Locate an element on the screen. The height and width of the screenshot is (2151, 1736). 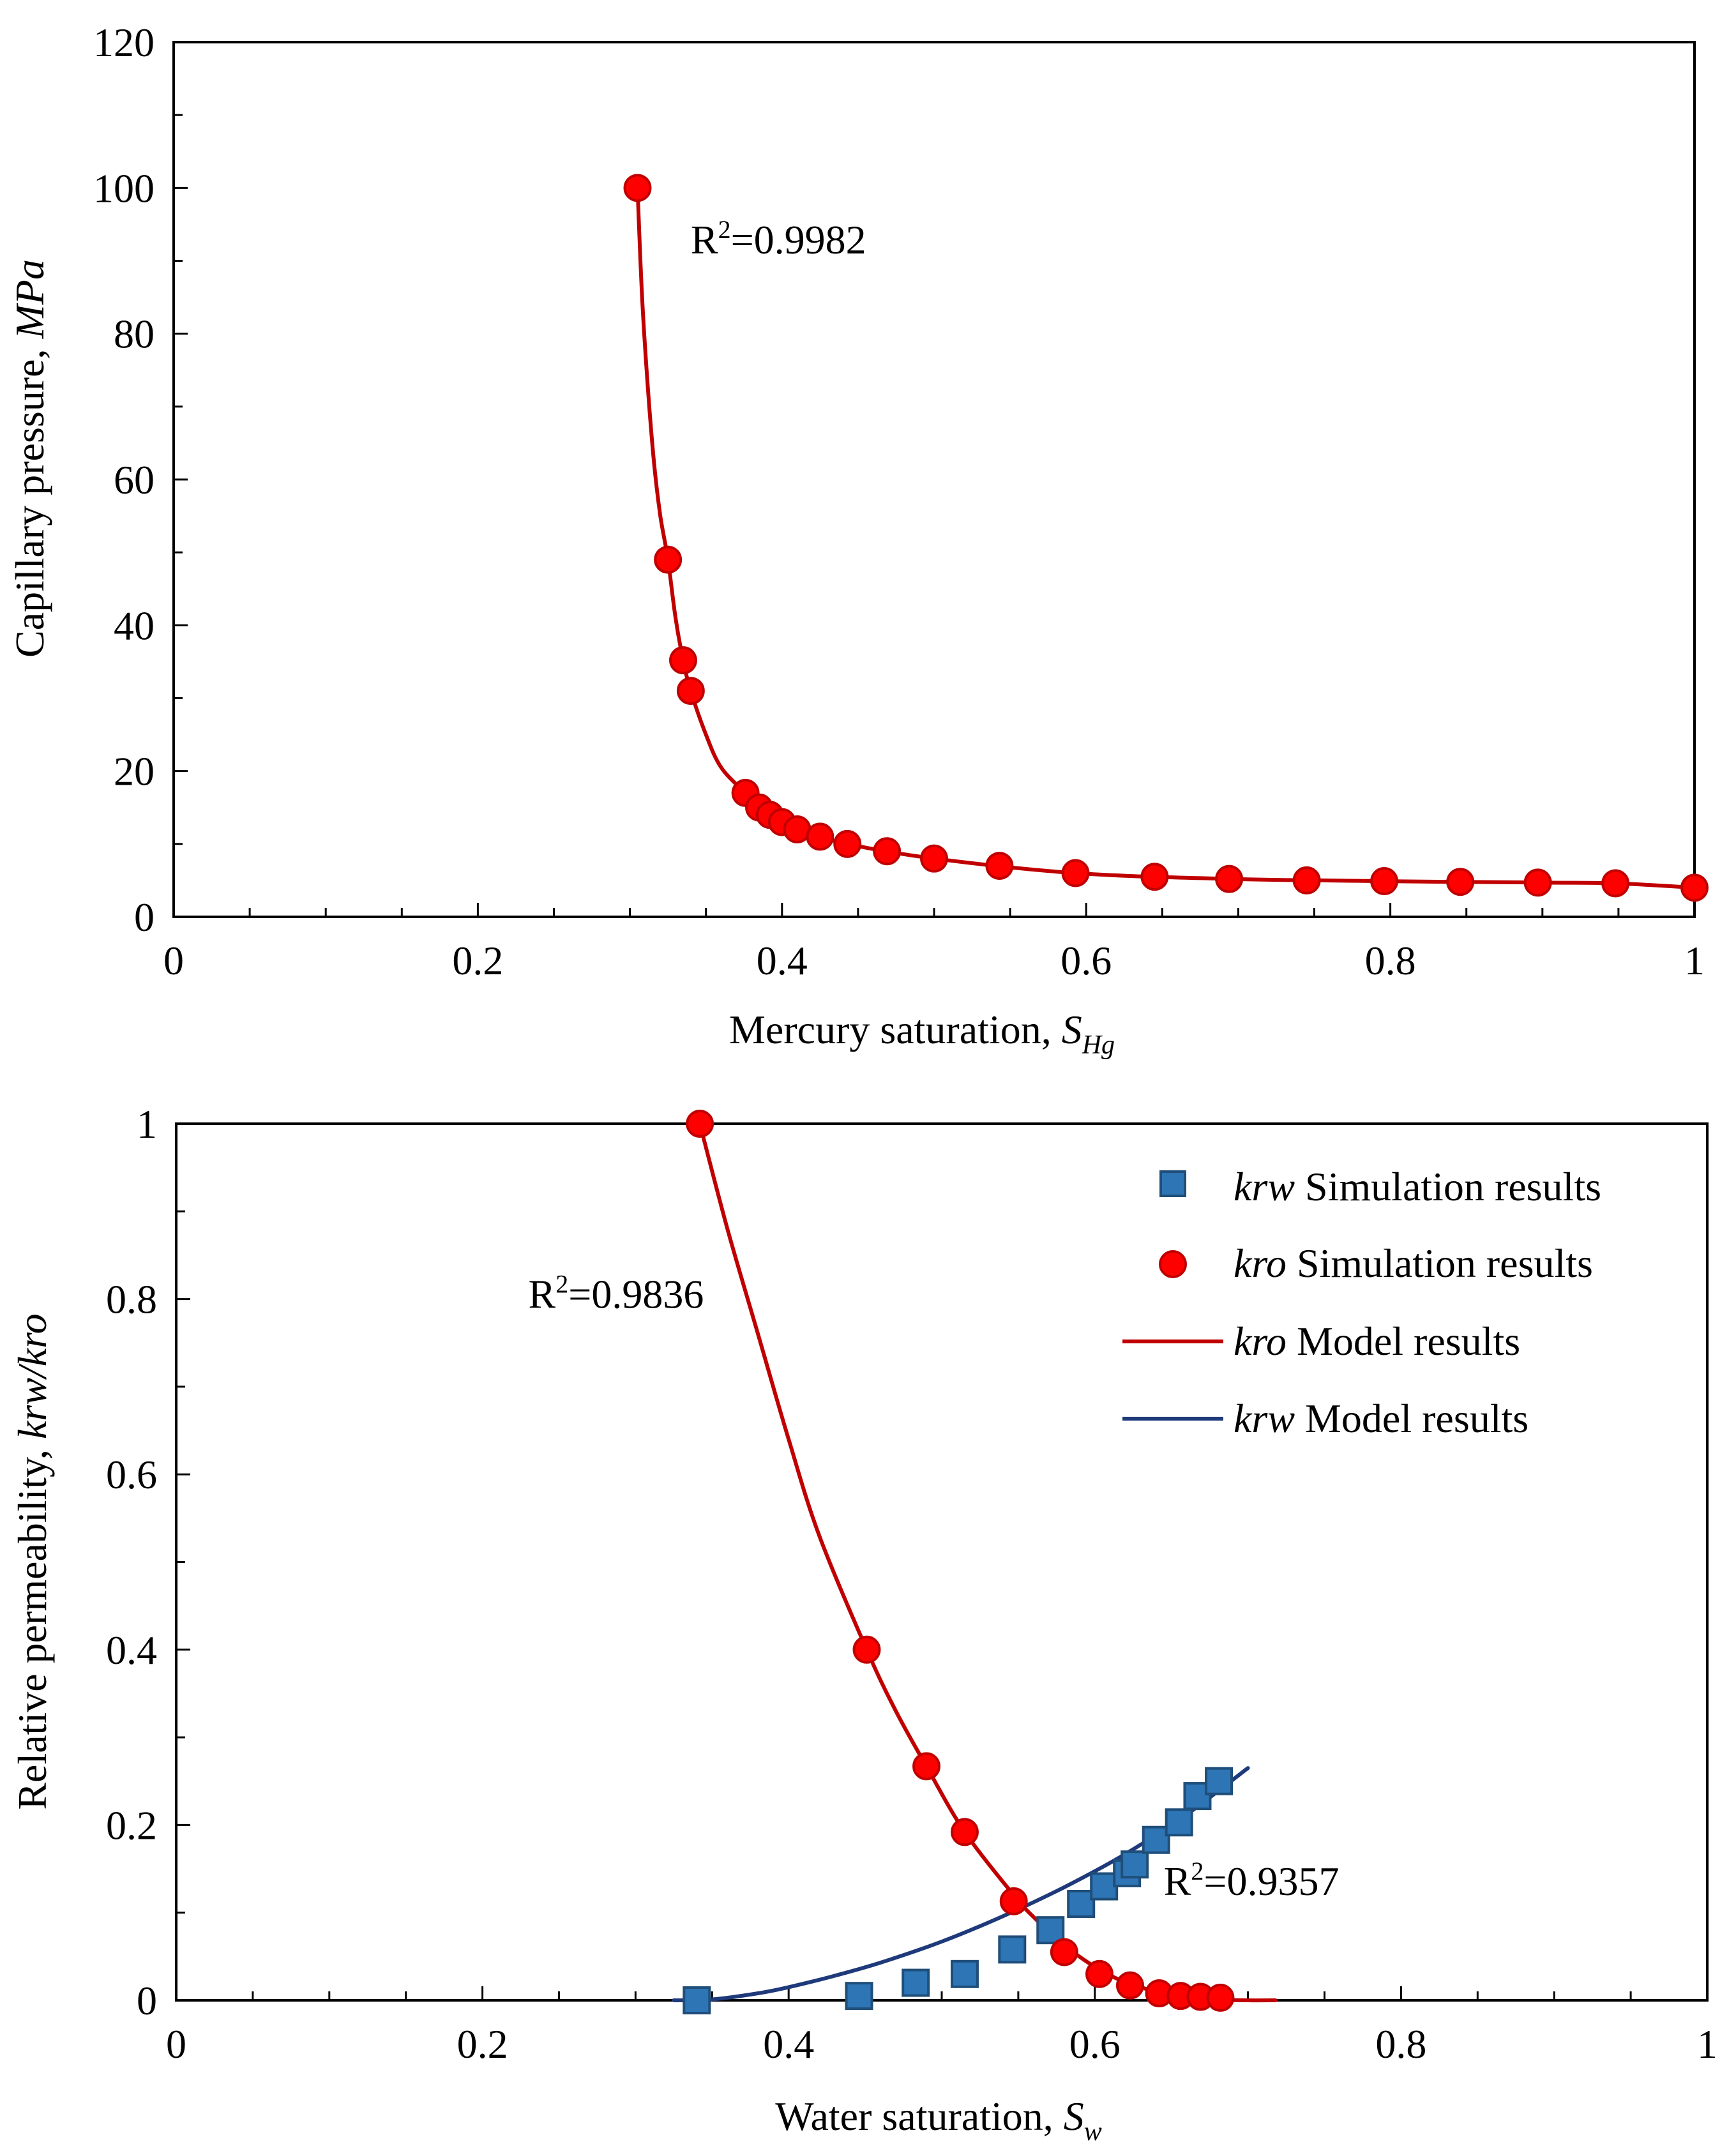
legend-square-marker is located at coordinates (1172, 1183).